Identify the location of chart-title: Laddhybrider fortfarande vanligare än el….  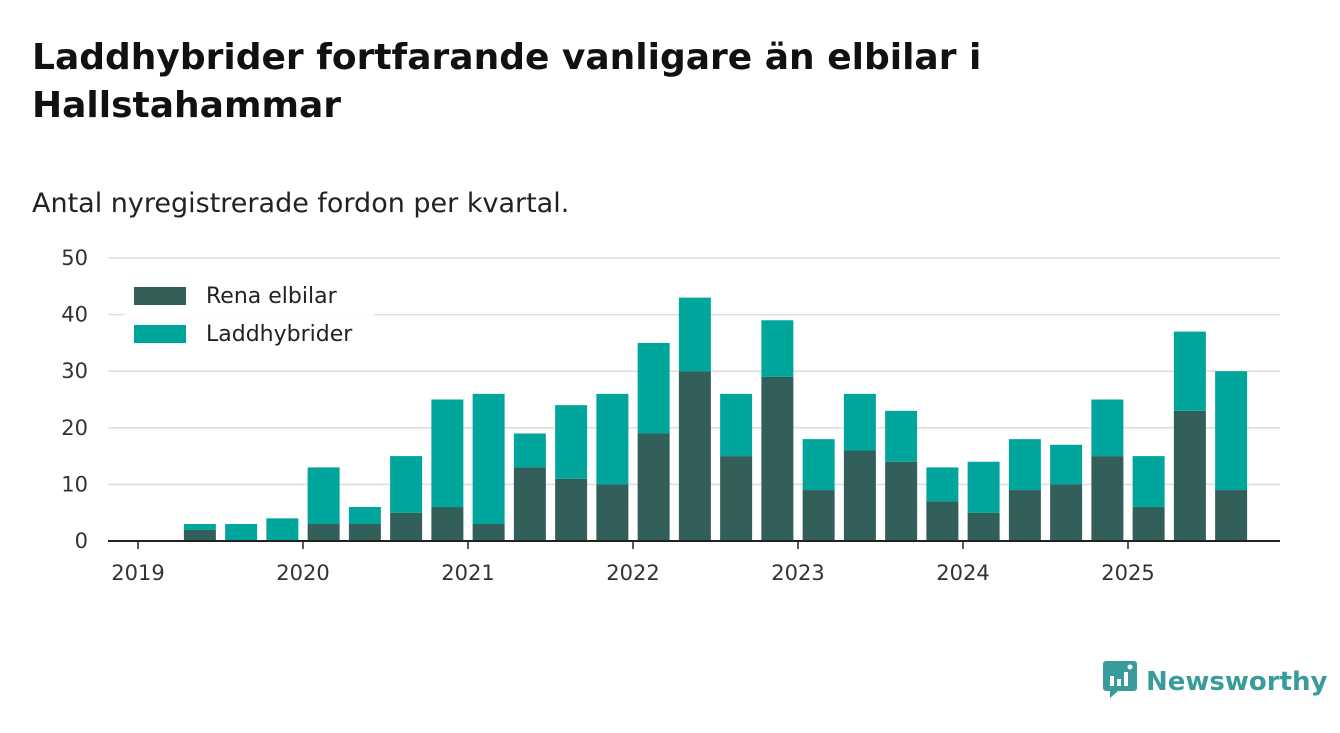
(507, 81).